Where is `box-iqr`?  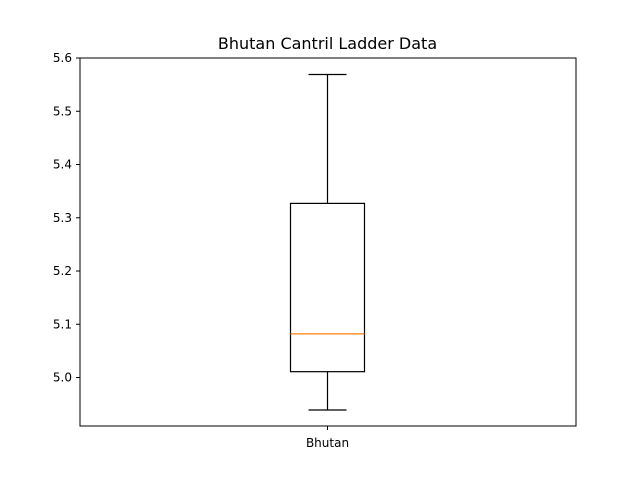
box-iqr is located at coordinates (327, 287).